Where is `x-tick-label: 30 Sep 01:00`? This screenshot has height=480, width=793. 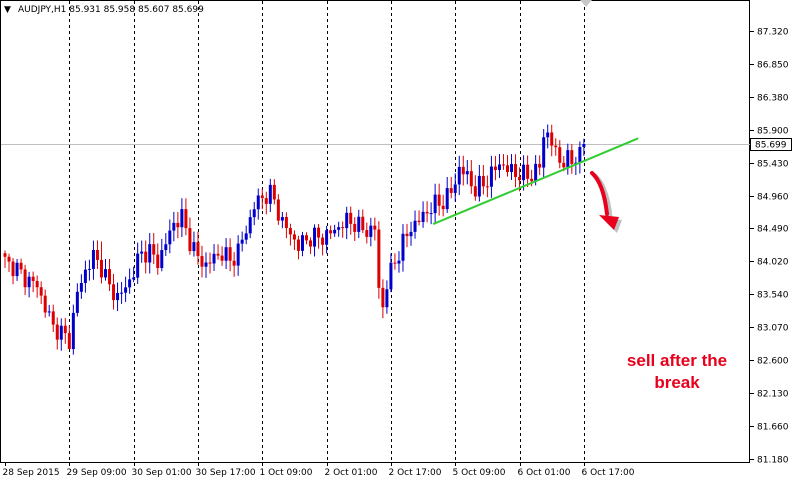 x-tick-label: 30 Sep 01:00 is located at coordinates (162, 473).